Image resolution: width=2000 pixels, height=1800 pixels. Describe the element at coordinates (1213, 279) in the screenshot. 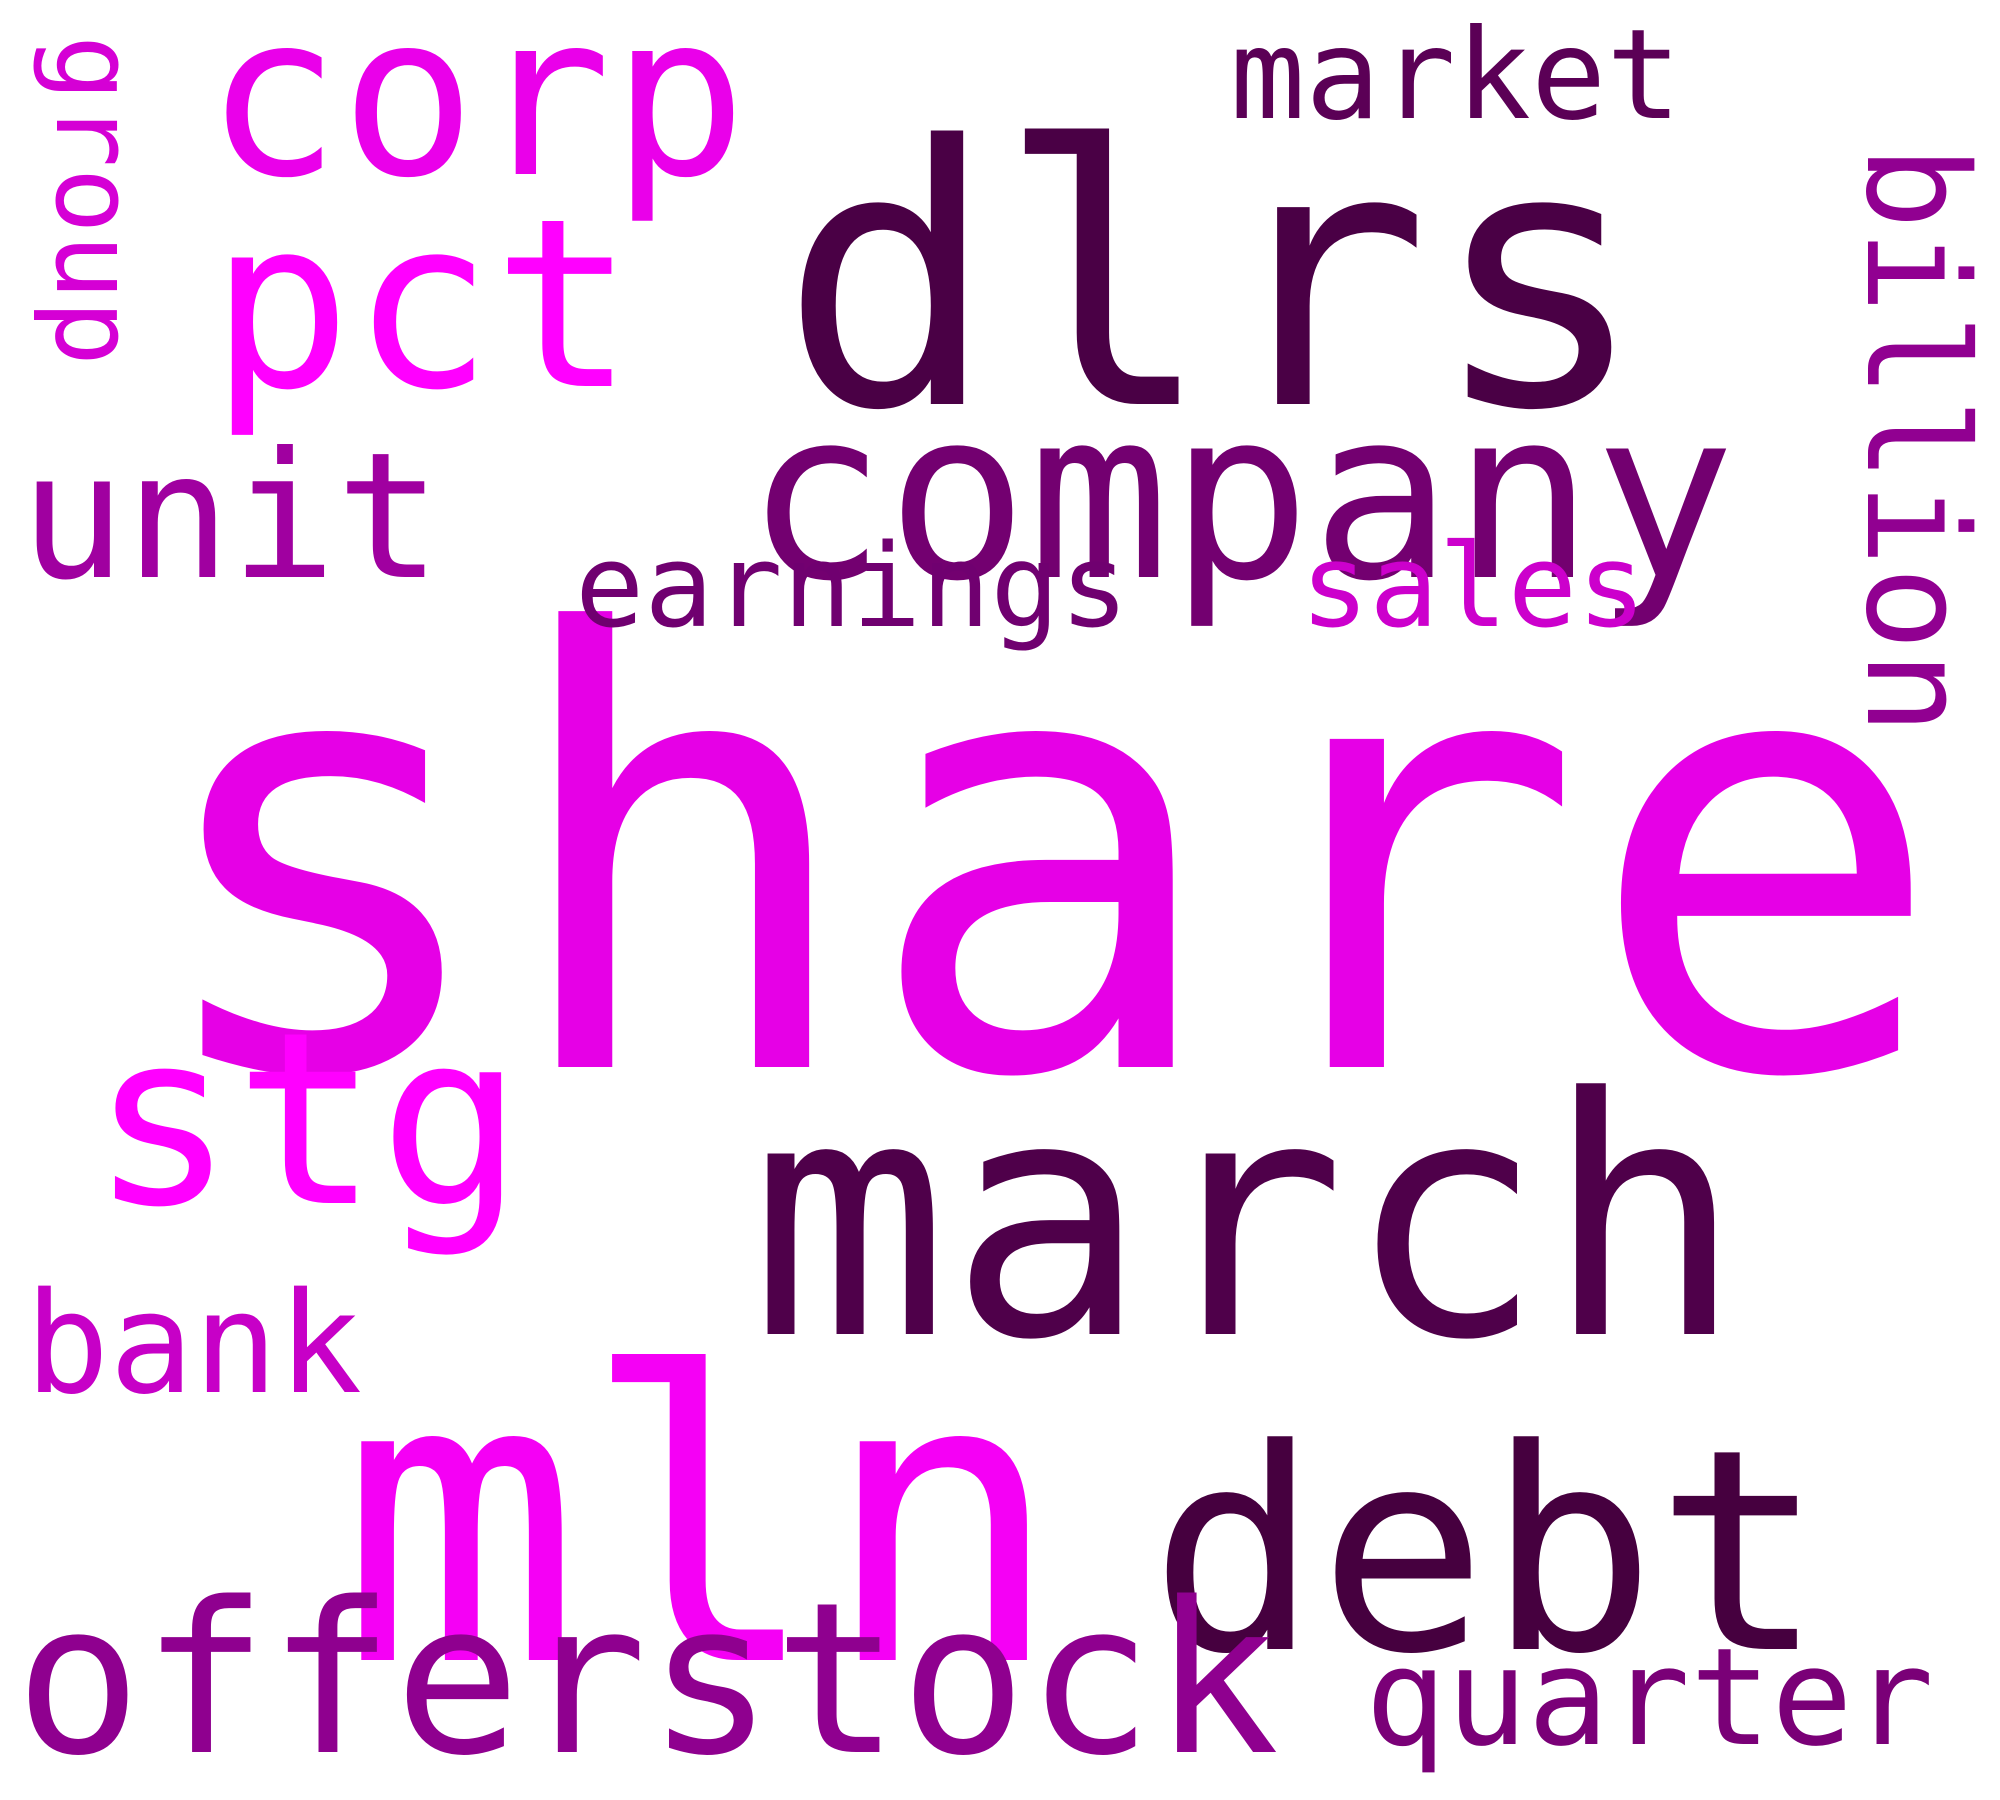

I see `word-dlrs: dlrs` at that location.